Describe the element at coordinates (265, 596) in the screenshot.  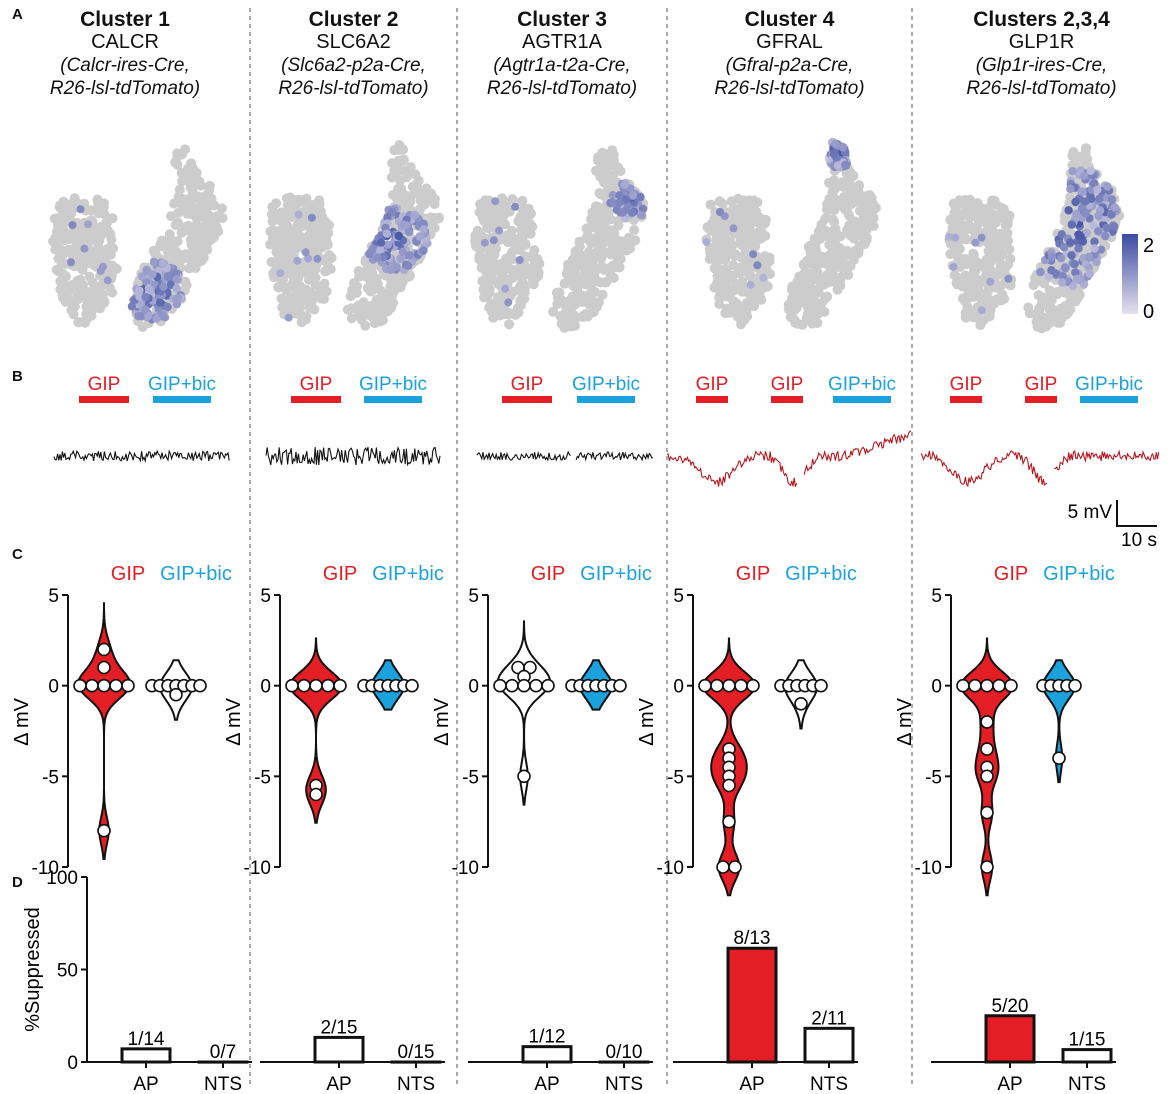
I see `y-tick-label: 5` at that location.